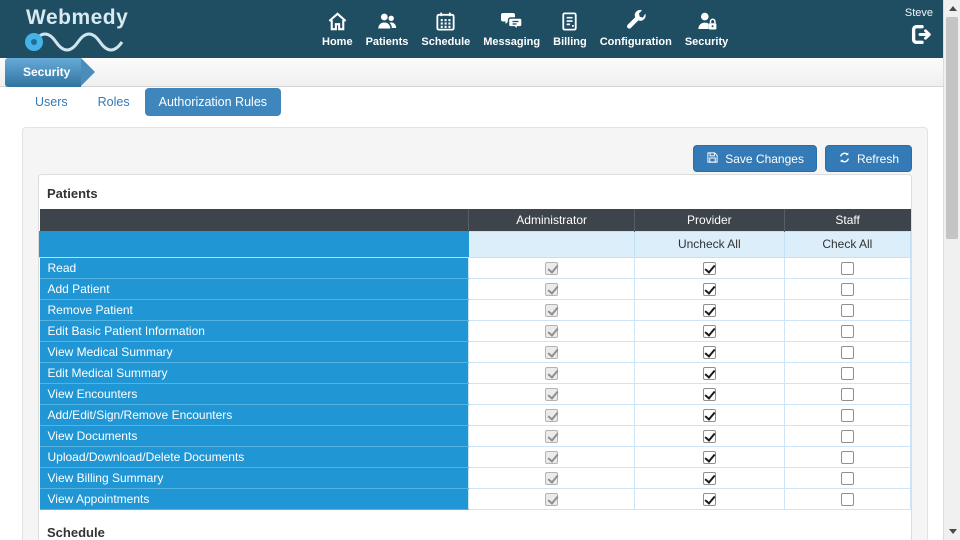  I want to click on user-area: Steve, so click(919, 29).